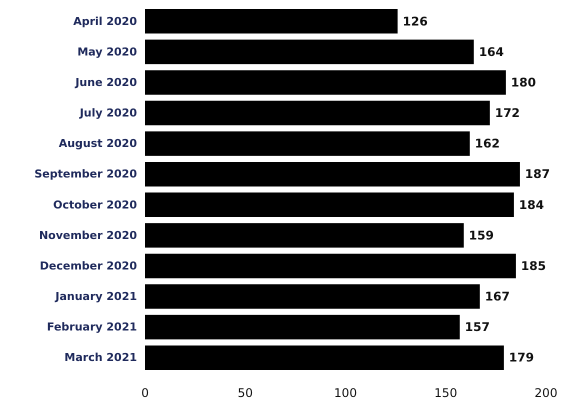  I want to click on y-tick-label: February 2021, so click(91, 327).